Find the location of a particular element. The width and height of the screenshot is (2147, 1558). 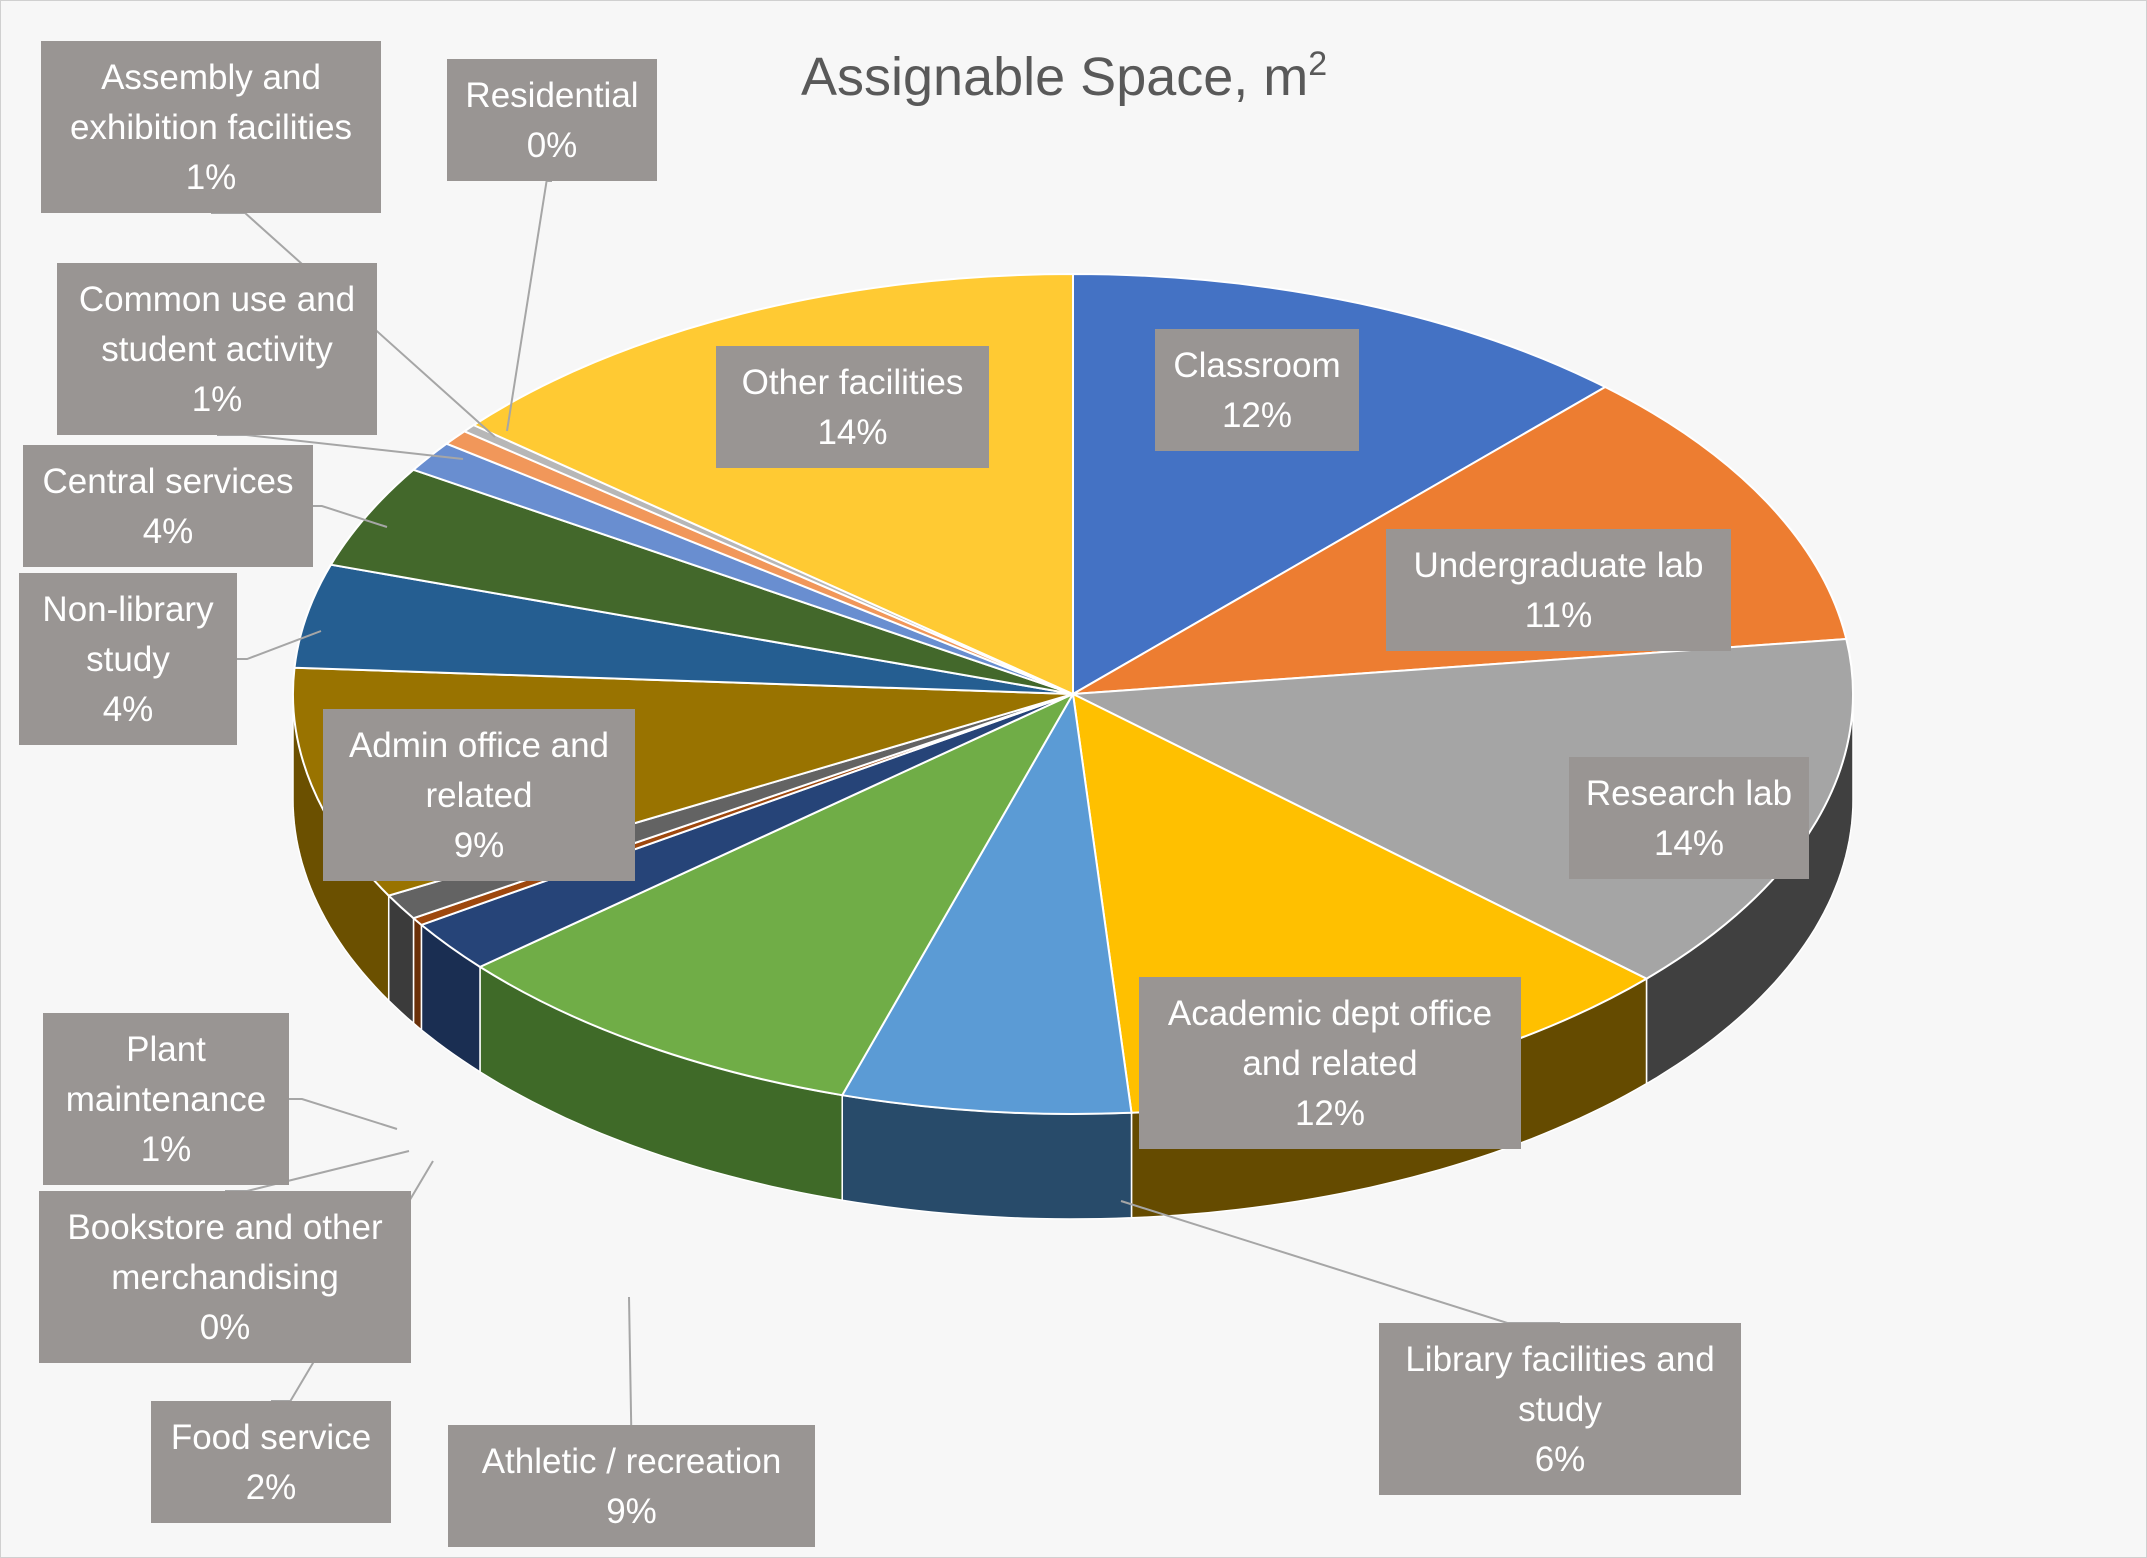

data-label-classroom: Classroom 12% is located at coordinates (1257, 390).